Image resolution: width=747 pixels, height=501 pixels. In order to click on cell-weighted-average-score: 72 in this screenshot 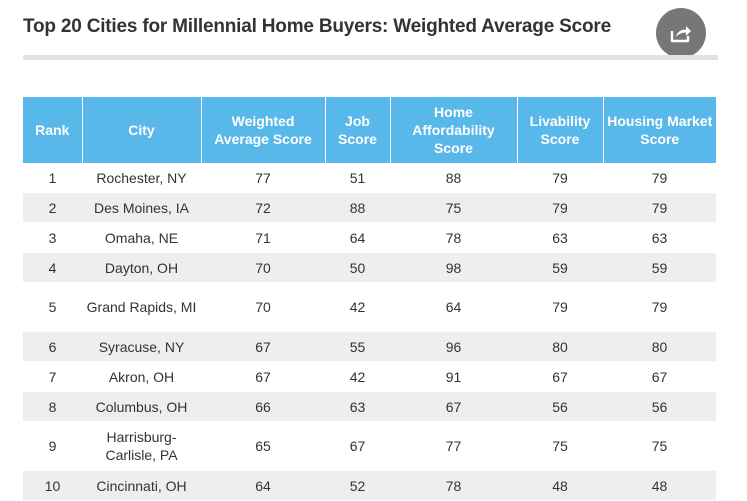, I will do `click(263, 207)`.